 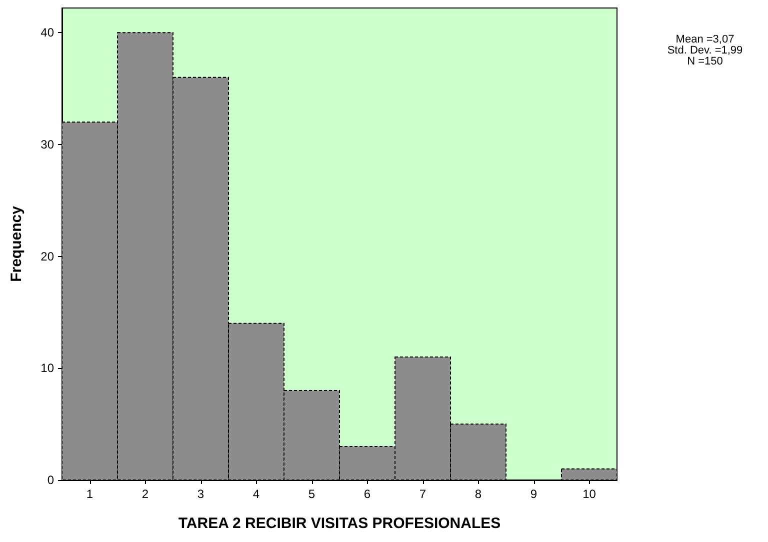 What do you see at coordinates (312, 494) in the screenshot?
I see `x-tick-label: 5` at bounding box center [312, 494].